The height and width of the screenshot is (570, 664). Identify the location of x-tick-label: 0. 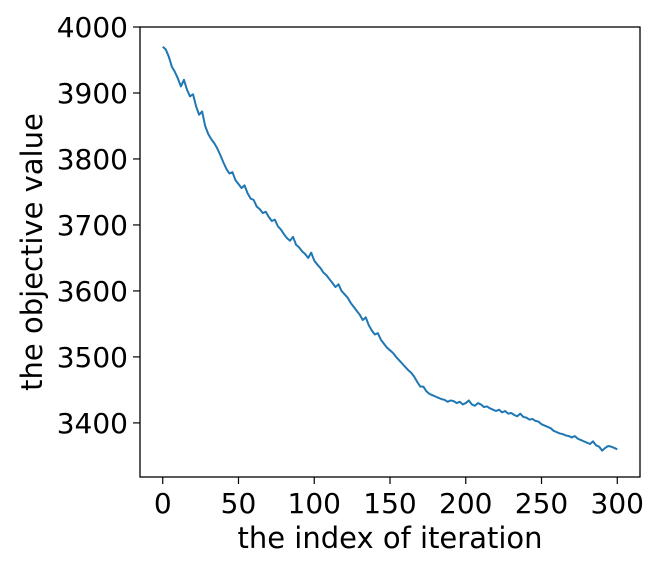
(163, 503).